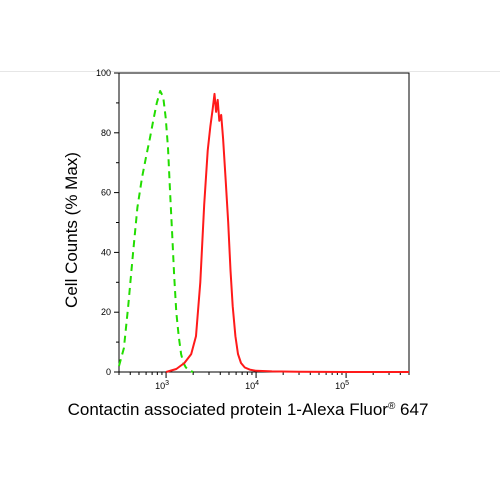 The height and width of the screenshot is (500, 500). What do you see at coordinates (264, 381) in the screenshot?
I see `x-axis-ticks: 10³ 10⁴ 10⁵` at bounding box center [264, 381].